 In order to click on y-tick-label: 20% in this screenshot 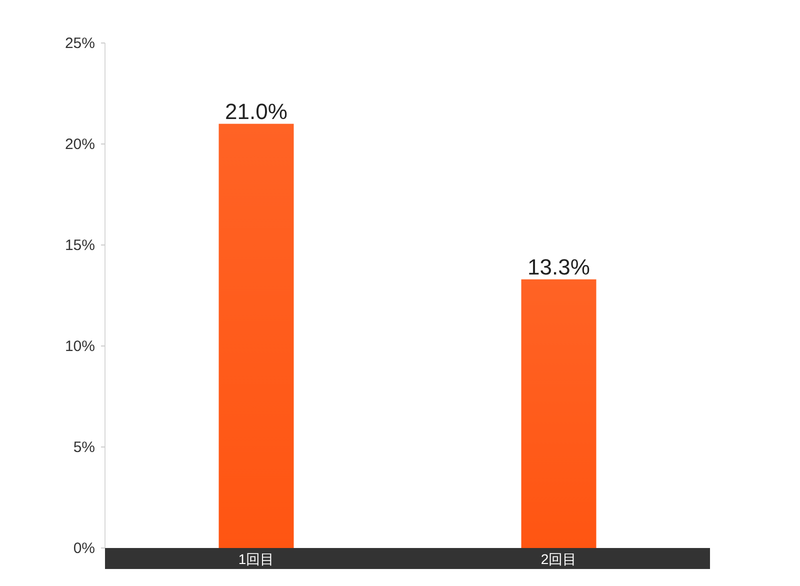, I will do `click(79, 144)`.